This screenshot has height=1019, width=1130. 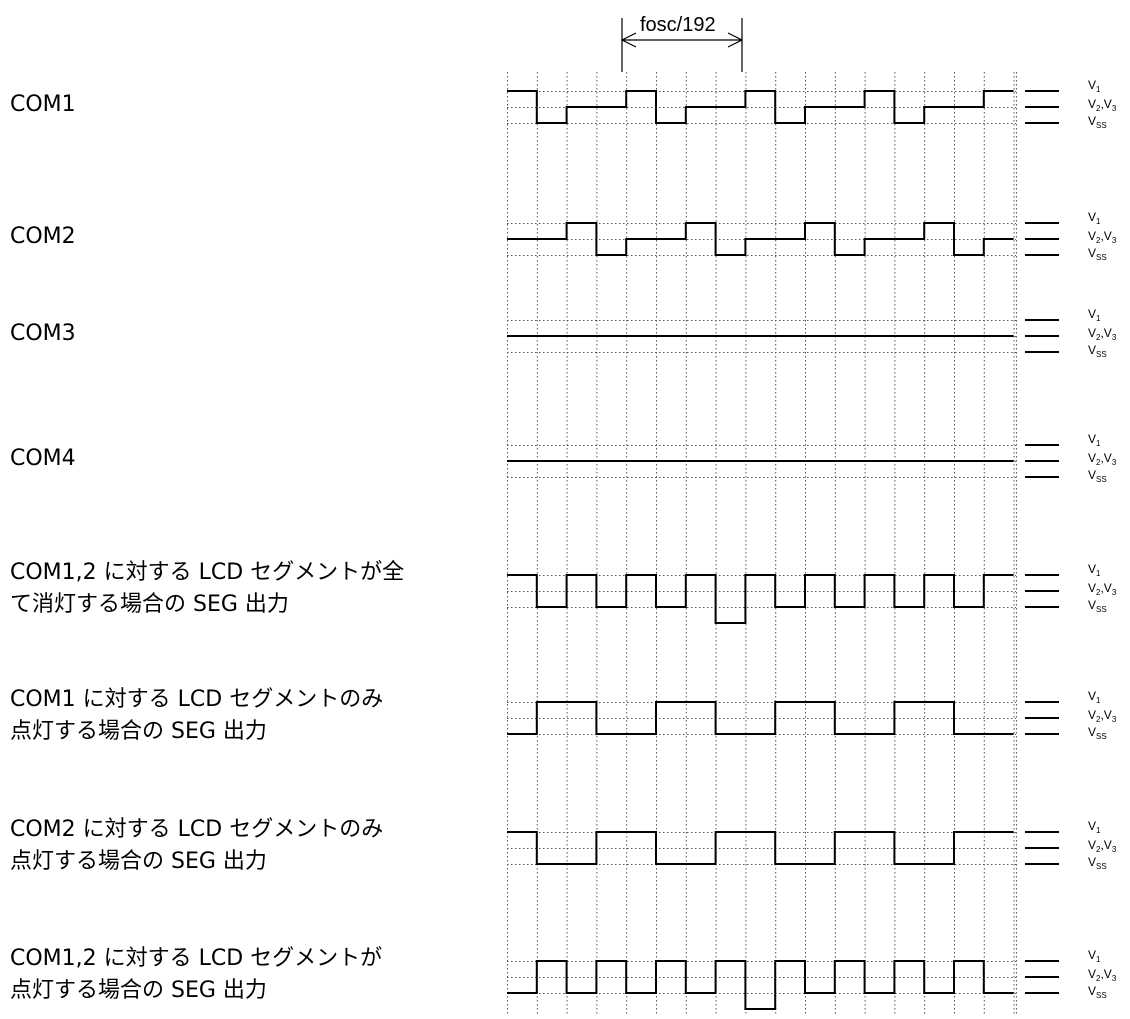 What do you see at coordinates (207, 572) in the screenshot?
I see `row-label-line: COM1,2 に対する LCD セグメントが全` at bounding box center [207, 572].